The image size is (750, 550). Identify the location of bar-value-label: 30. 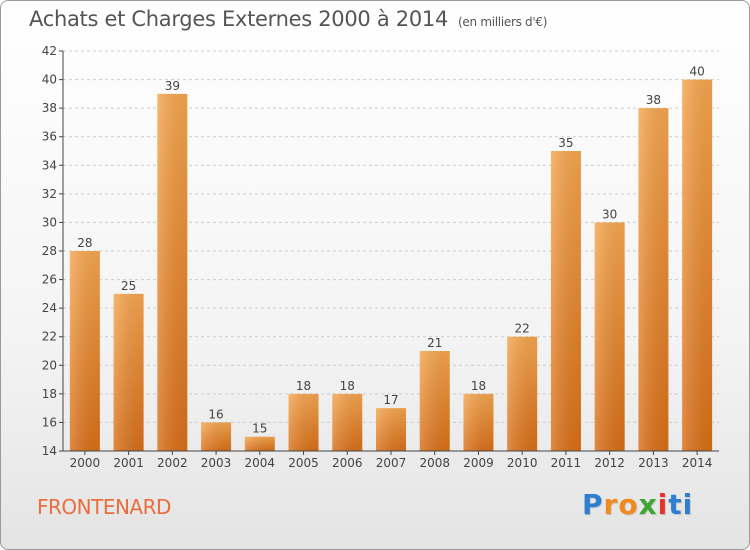
(609, 214).